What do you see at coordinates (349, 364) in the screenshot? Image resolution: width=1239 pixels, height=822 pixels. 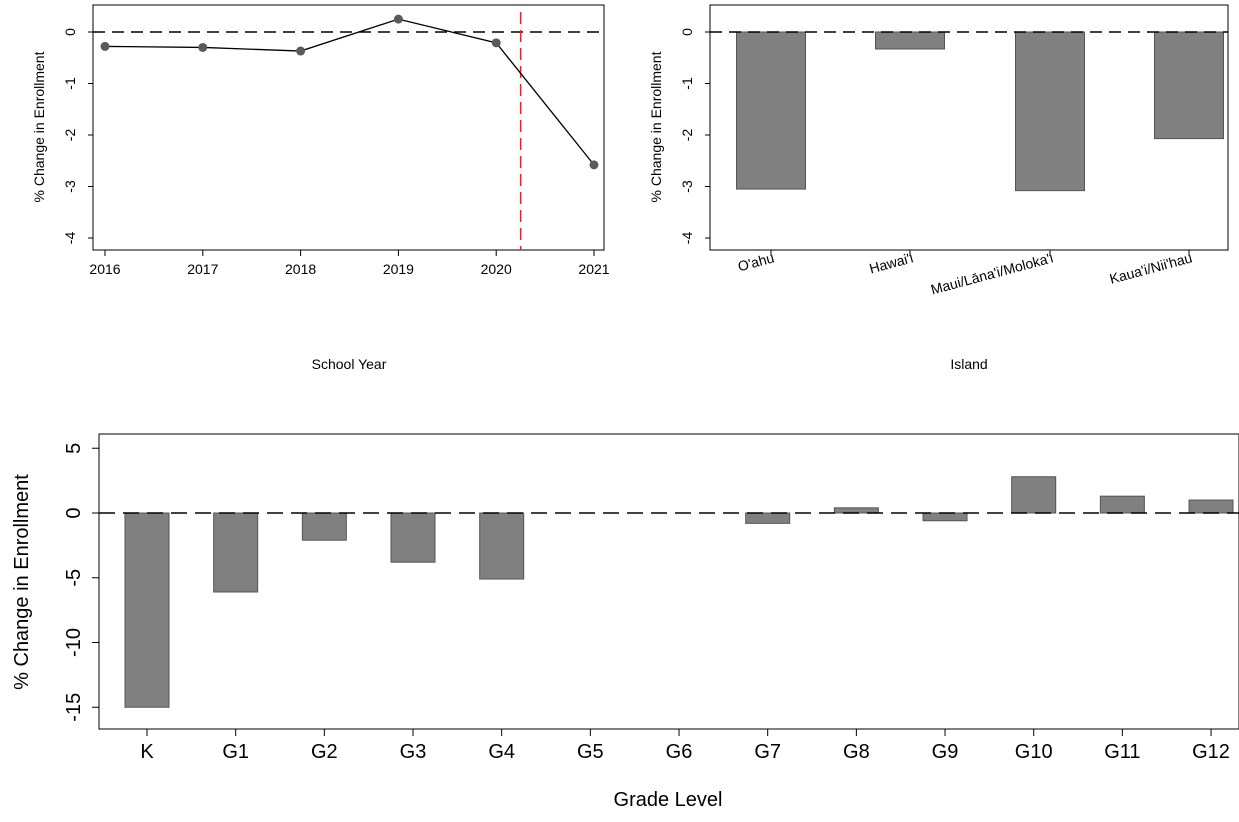 I see `x-axis-label: School Year` at bounding box center [349, 364].